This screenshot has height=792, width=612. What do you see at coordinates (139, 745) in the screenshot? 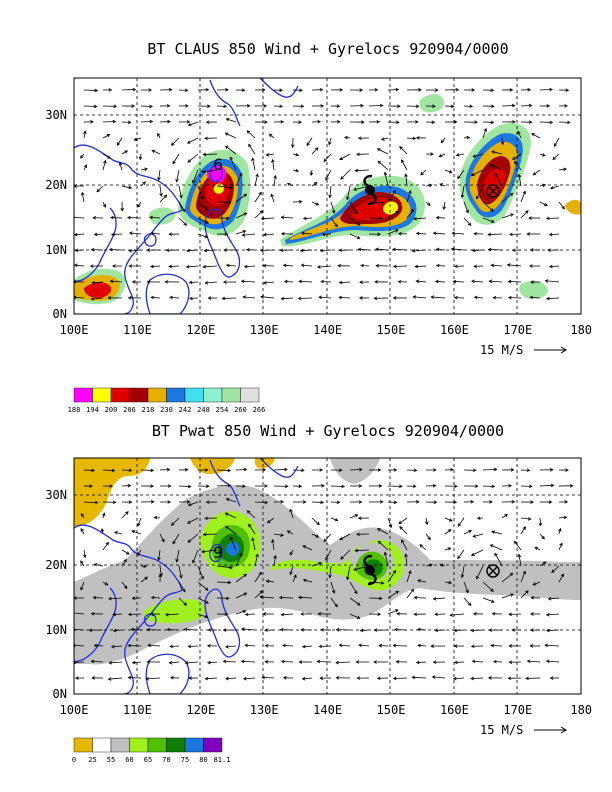
I see `colorbar-swatch` at bounding box center [139, 745].